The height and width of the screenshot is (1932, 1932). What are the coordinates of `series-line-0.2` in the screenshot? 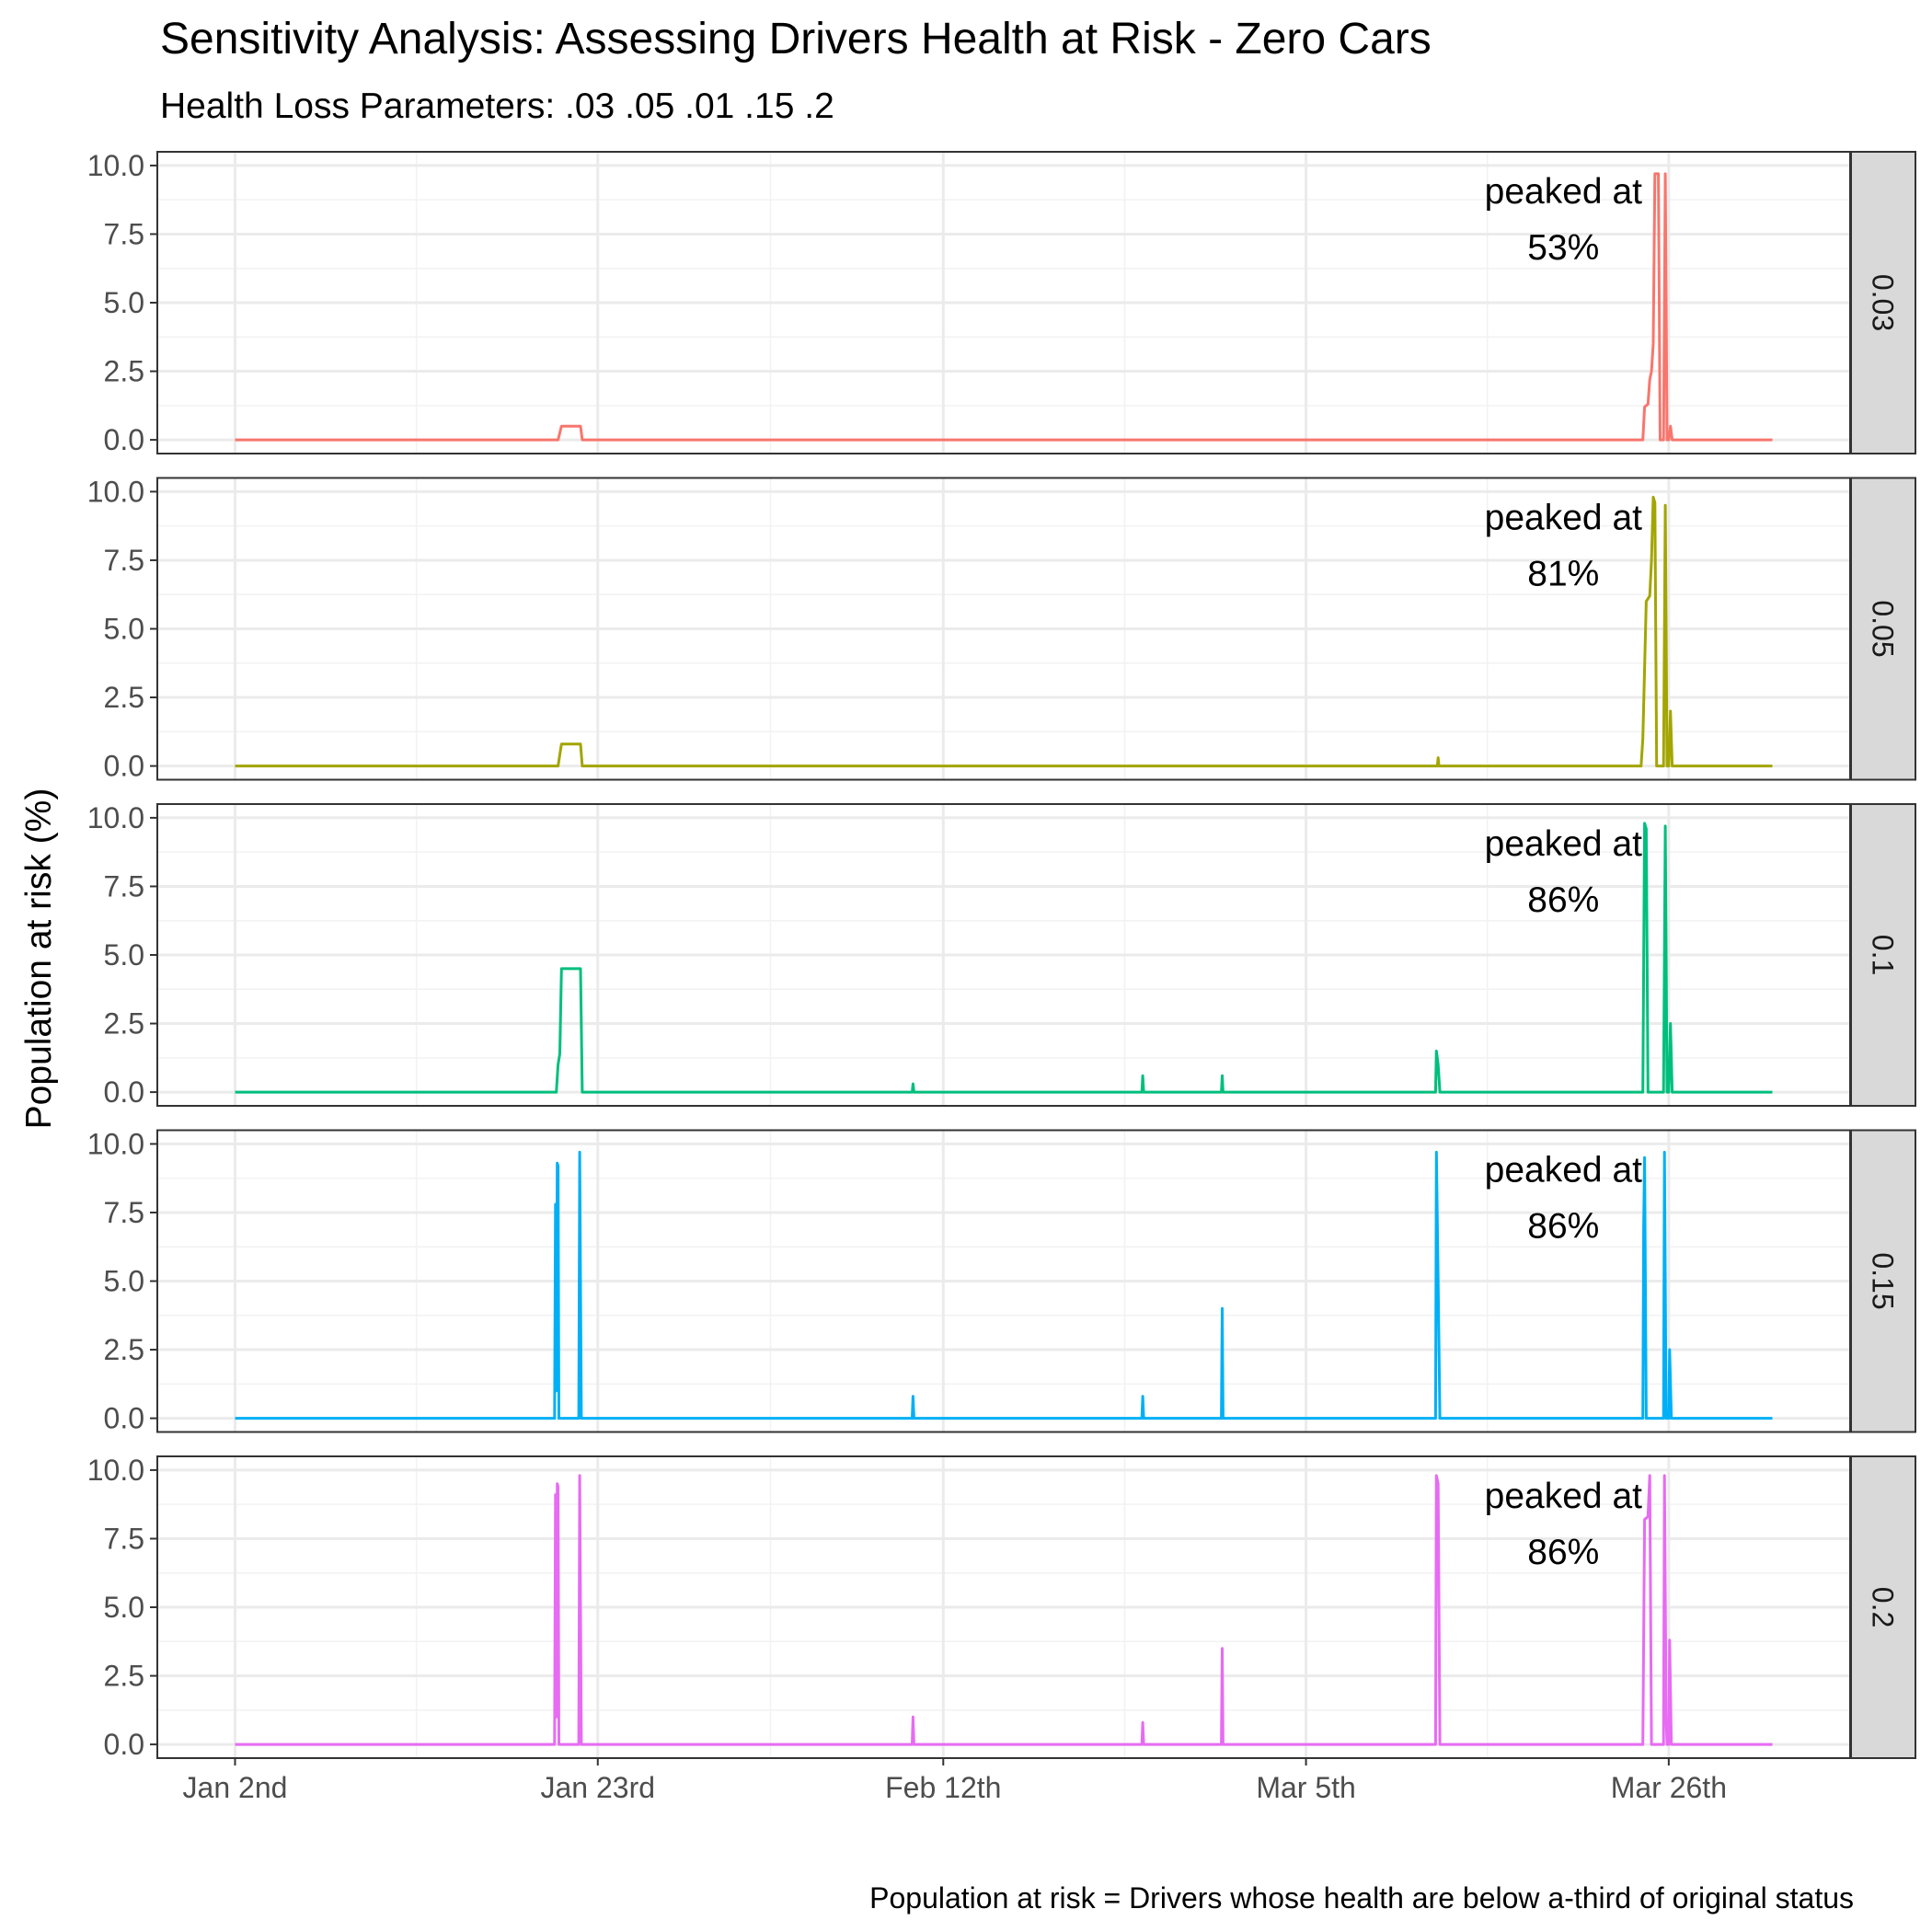 It's located at (1004, 1610).